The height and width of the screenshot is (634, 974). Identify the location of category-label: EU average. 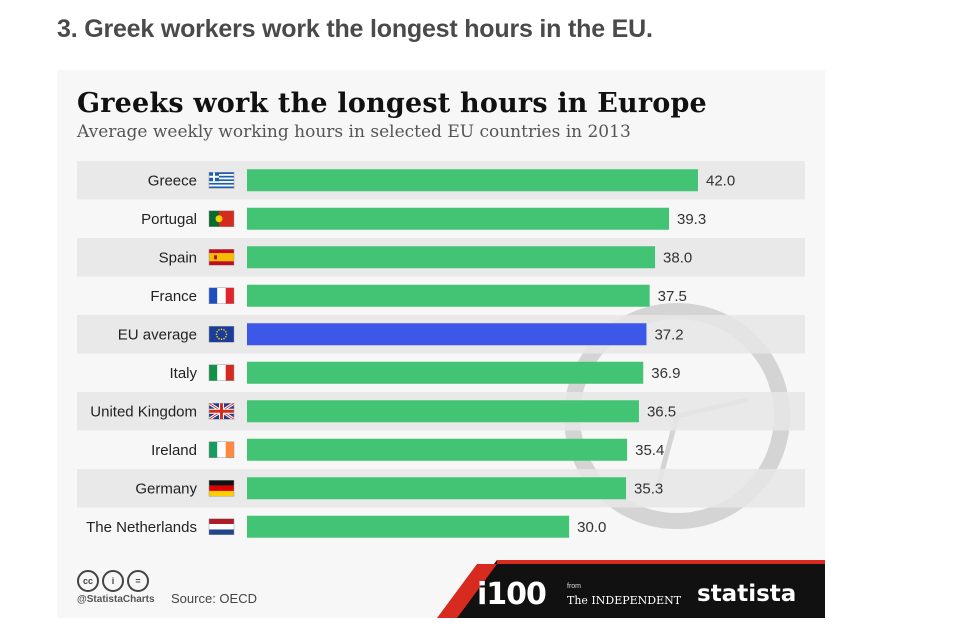
(157, 334).